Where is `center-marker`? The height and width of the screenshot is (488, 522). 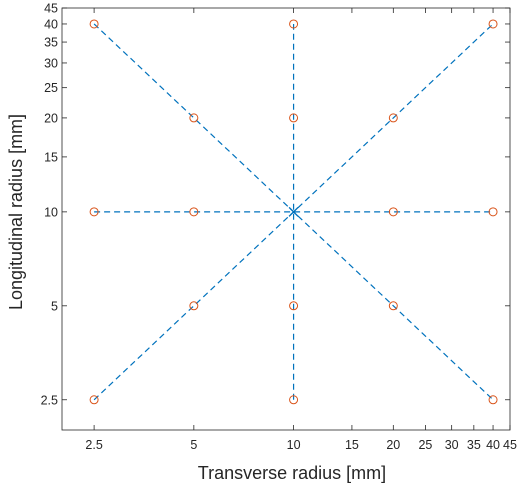
center-marker is located at coordinates (293, 211).